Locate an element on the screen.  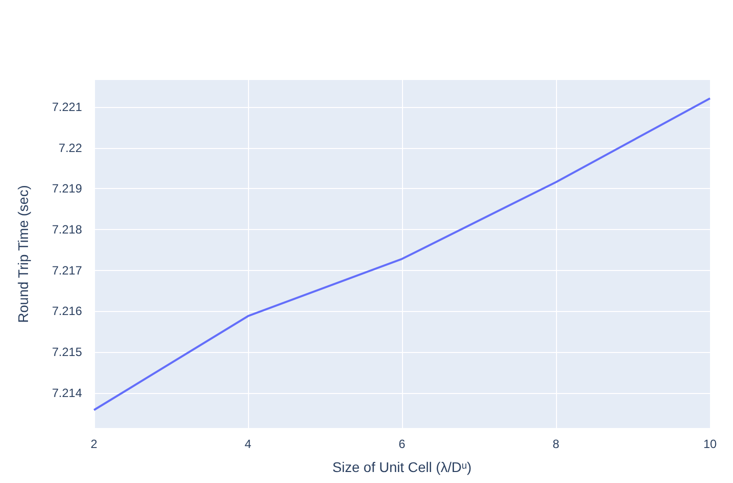
y-tick-label: 7.217 is located at coordinates (67, 270).